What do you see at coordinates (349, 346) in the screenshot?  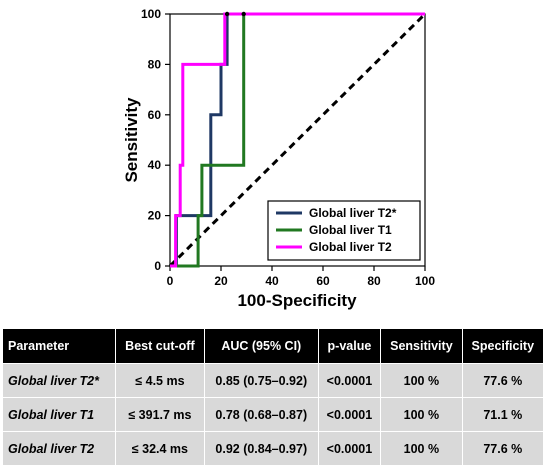 I see `header-p-value: p-value` at bounding box center [349, 346].